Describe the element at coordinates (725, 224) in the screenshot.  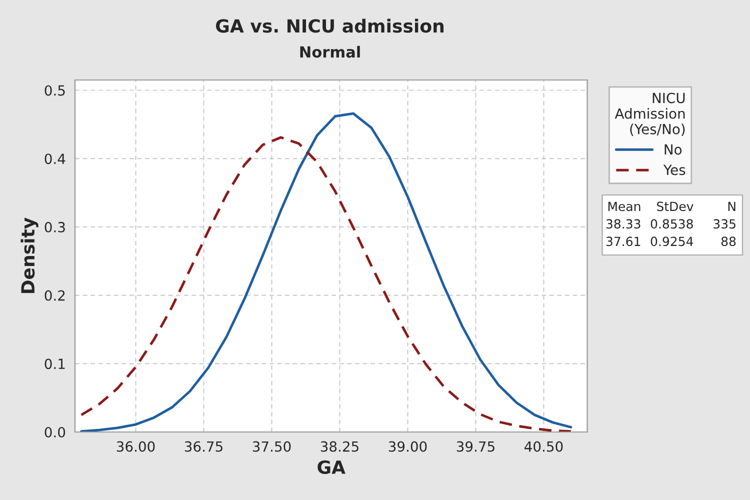
I see `text: 335` at that location.